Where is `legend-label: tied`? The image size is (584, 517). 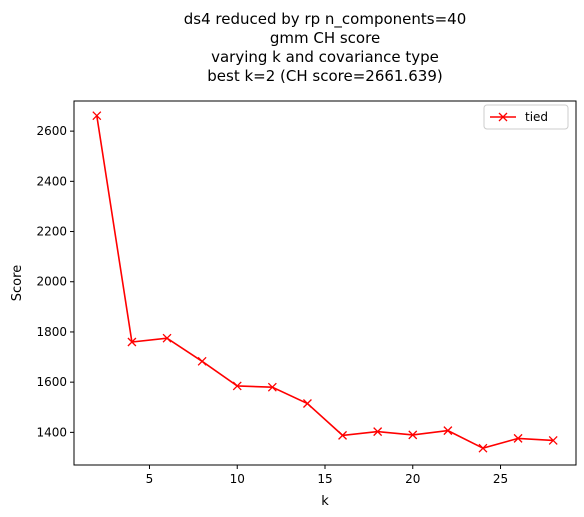
legend-label: tied is located at coordinates (536, 117).